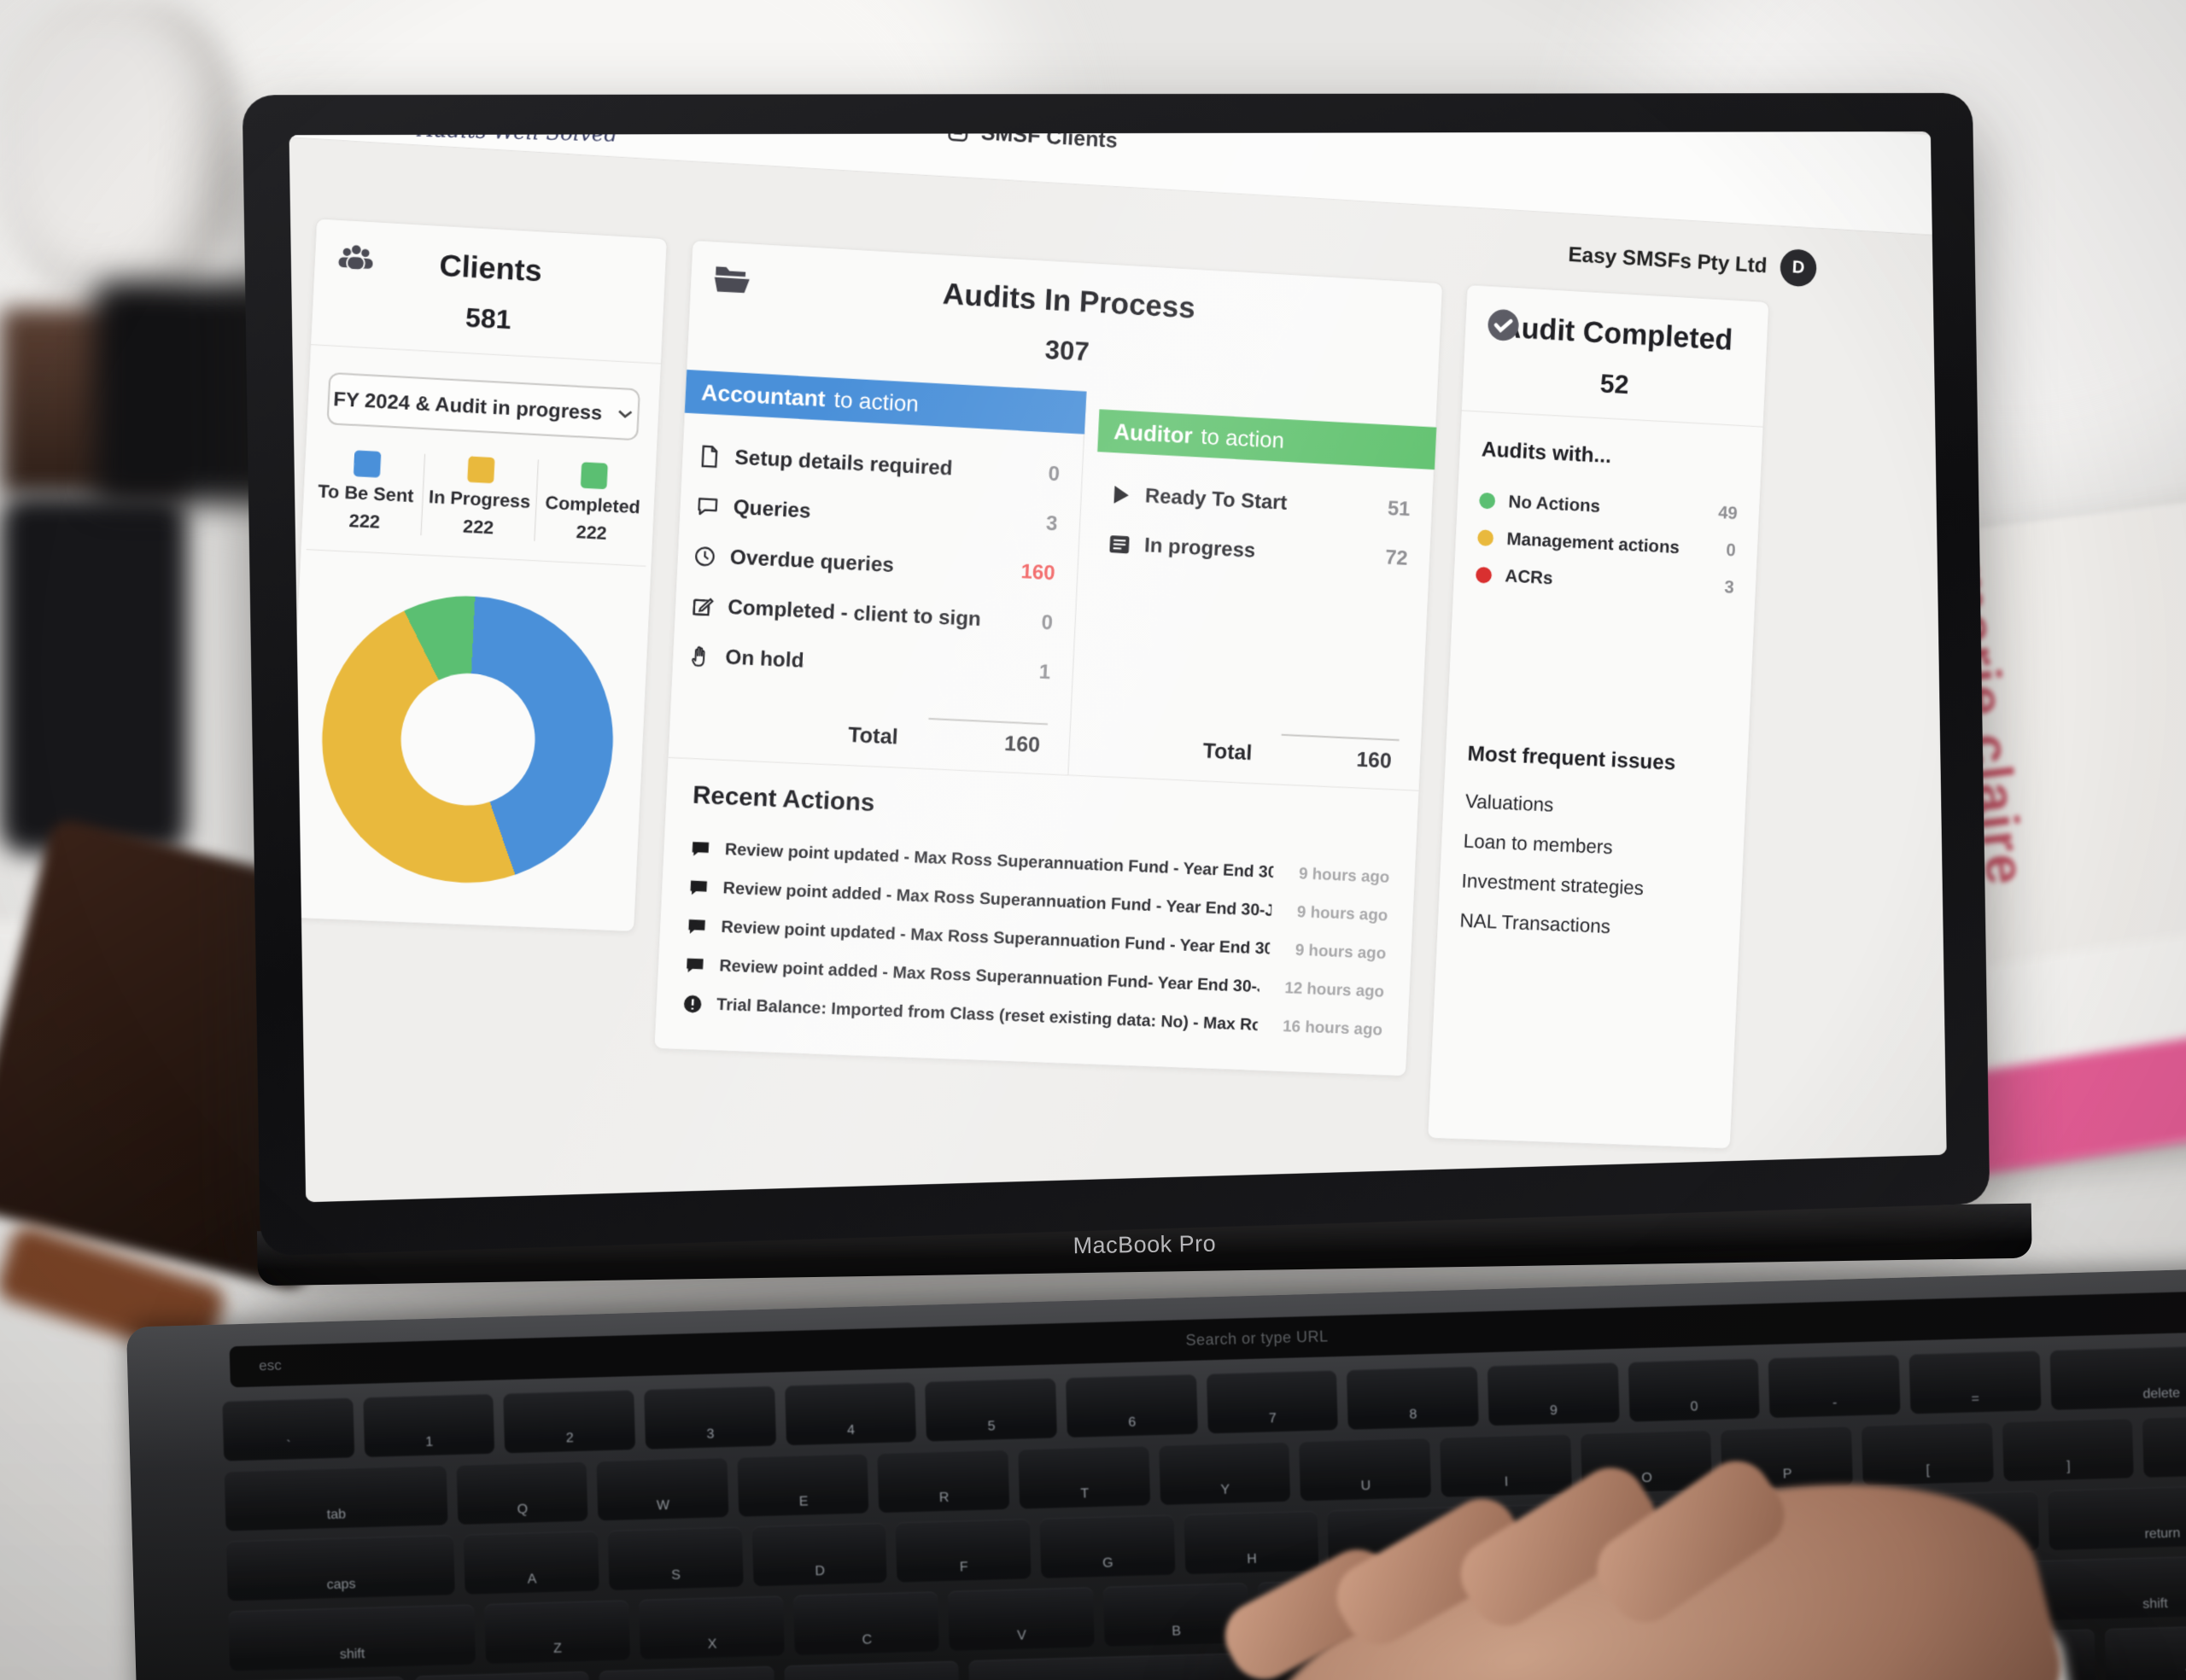  Describe the element at coordinates (1121, 494) in the screenshot. I see `play-icon` at that location.